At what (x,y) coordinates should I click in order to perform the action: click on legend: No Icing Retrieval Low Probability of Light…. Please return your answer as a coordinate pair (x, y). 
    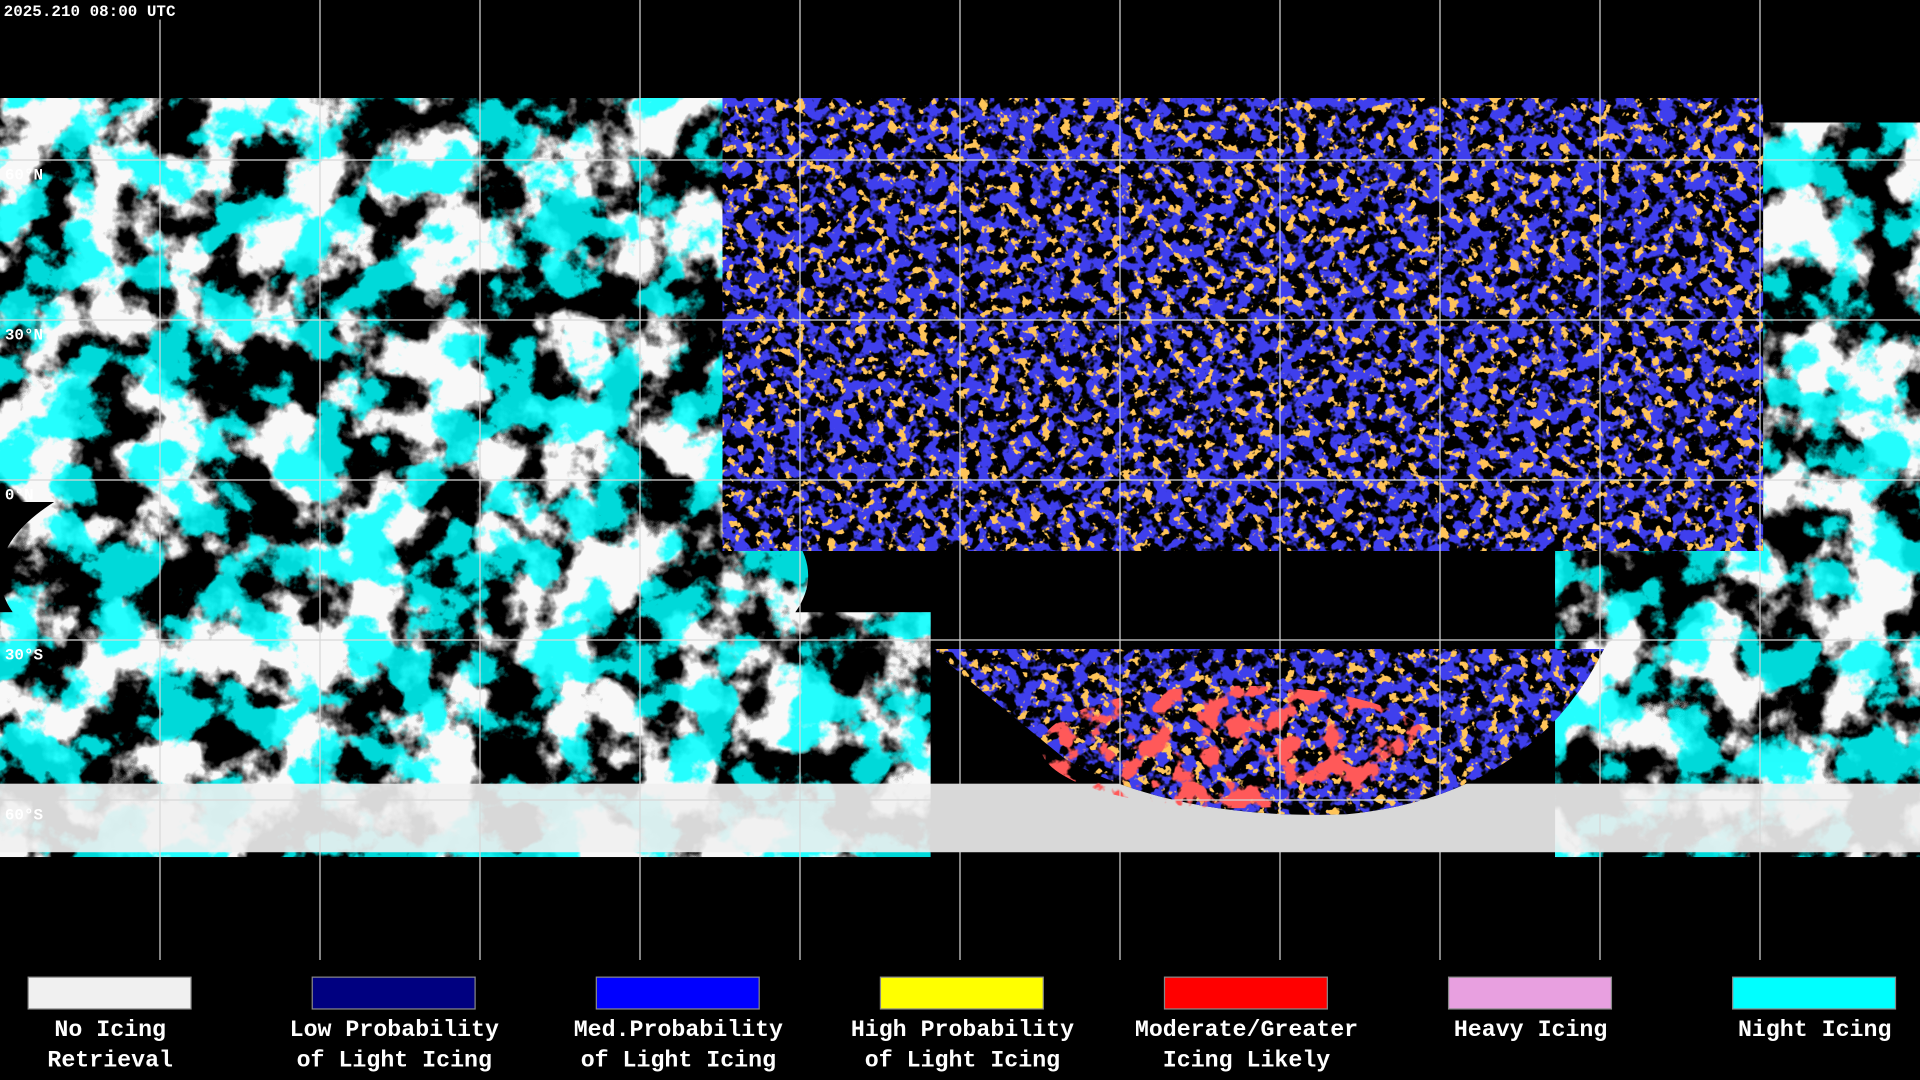
    Looking at the image, I should click on (962, 1025).